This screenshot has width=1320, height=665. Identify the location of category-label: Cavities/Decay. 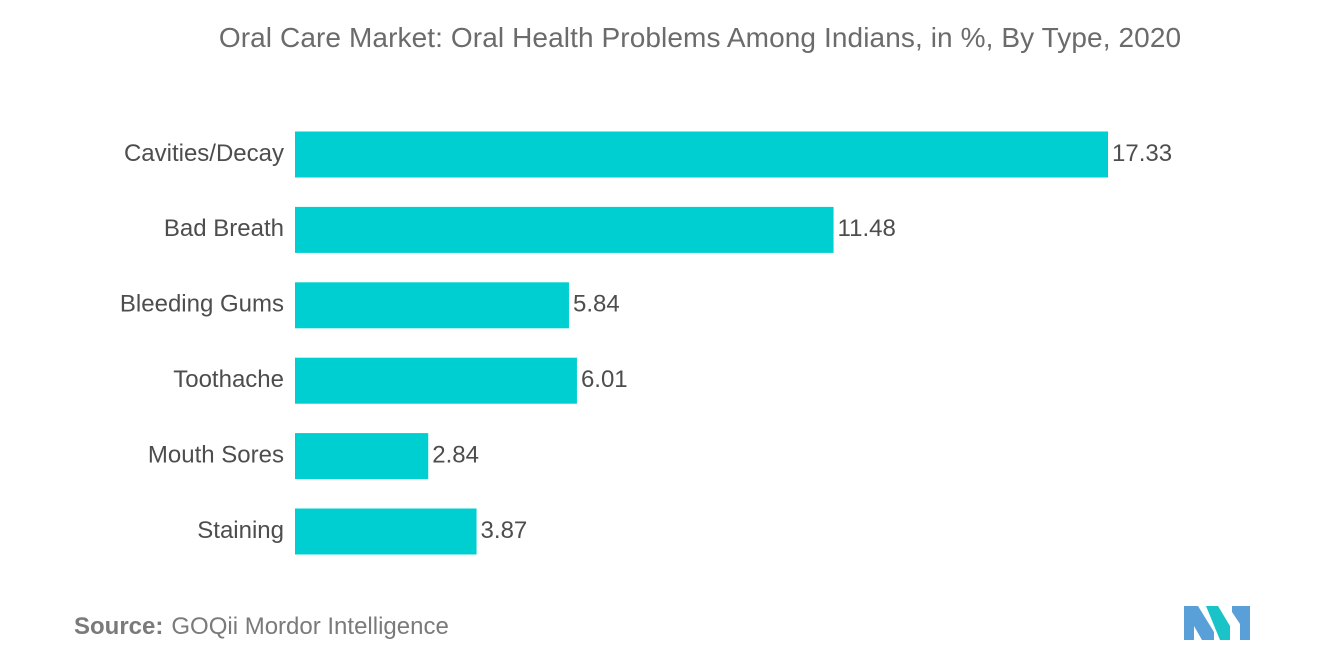
(204, 153).